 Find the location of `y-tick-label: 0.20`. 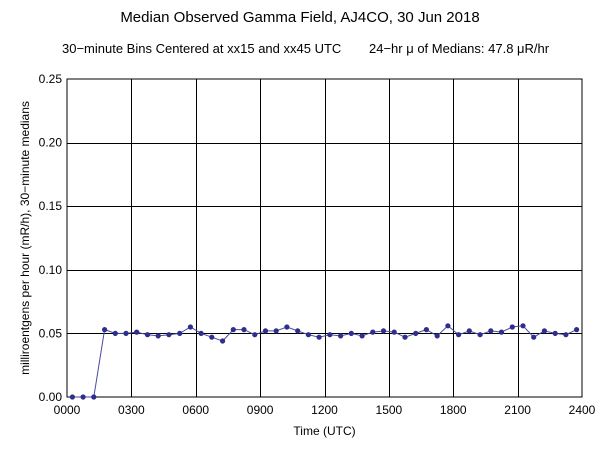

y-tick-label: 0.20 is located at coordinates (51, 143).